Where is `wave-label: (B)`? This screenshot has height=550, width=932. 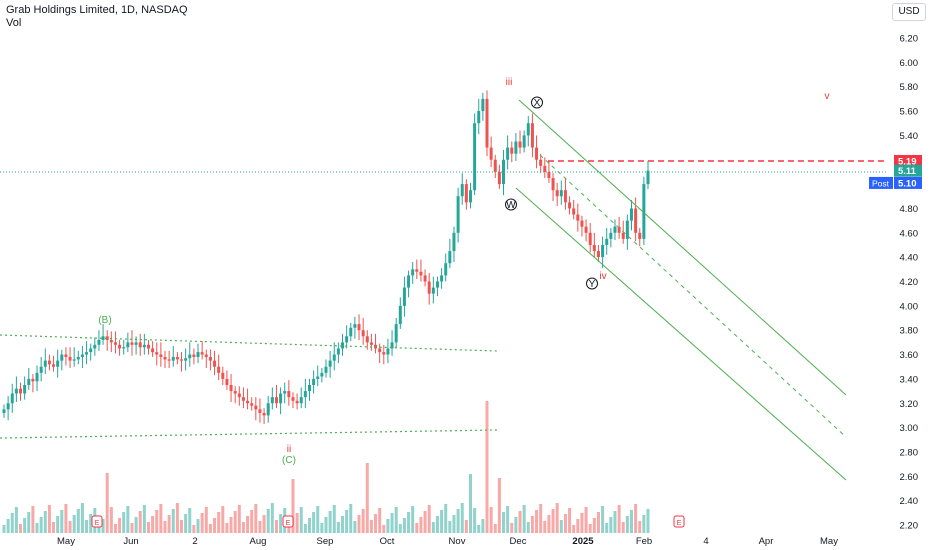 wave-label: (B) is located at coordinates (104, 320).